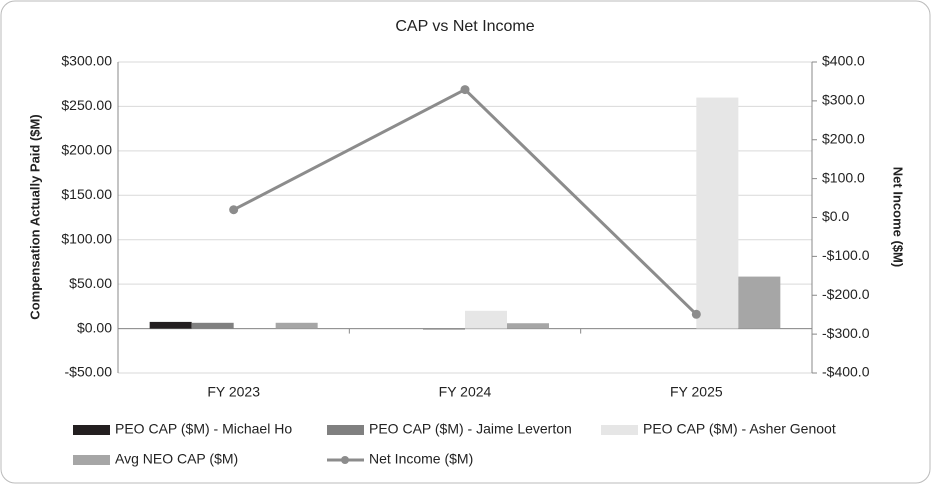  I want to click on y-tick-label: $50.00, so click(90, 283).